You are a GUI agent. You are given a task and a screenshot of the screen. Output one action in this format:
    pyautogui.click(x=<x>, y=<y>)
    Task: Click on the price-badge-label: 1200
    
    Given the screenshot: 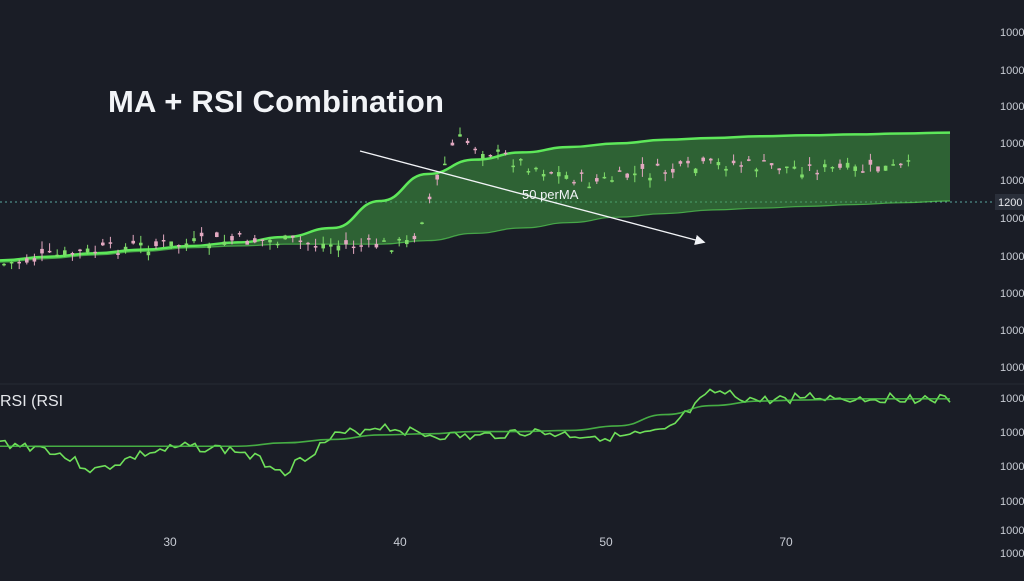 What is the action you would take?
    pyautogui.click(x=1010, y=203)
    